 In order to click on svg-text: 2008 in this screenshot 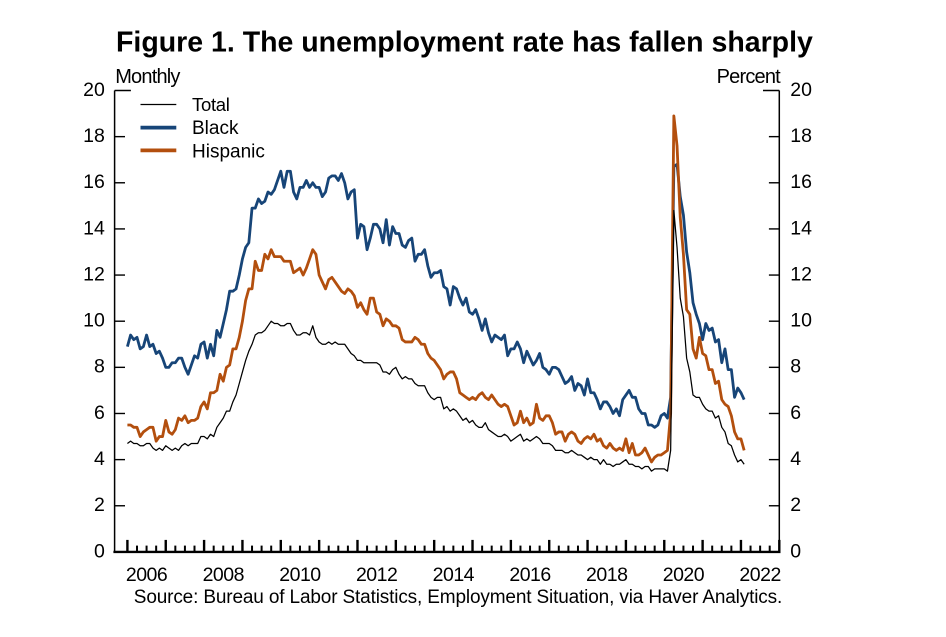, I will do `click(223, 575)`.